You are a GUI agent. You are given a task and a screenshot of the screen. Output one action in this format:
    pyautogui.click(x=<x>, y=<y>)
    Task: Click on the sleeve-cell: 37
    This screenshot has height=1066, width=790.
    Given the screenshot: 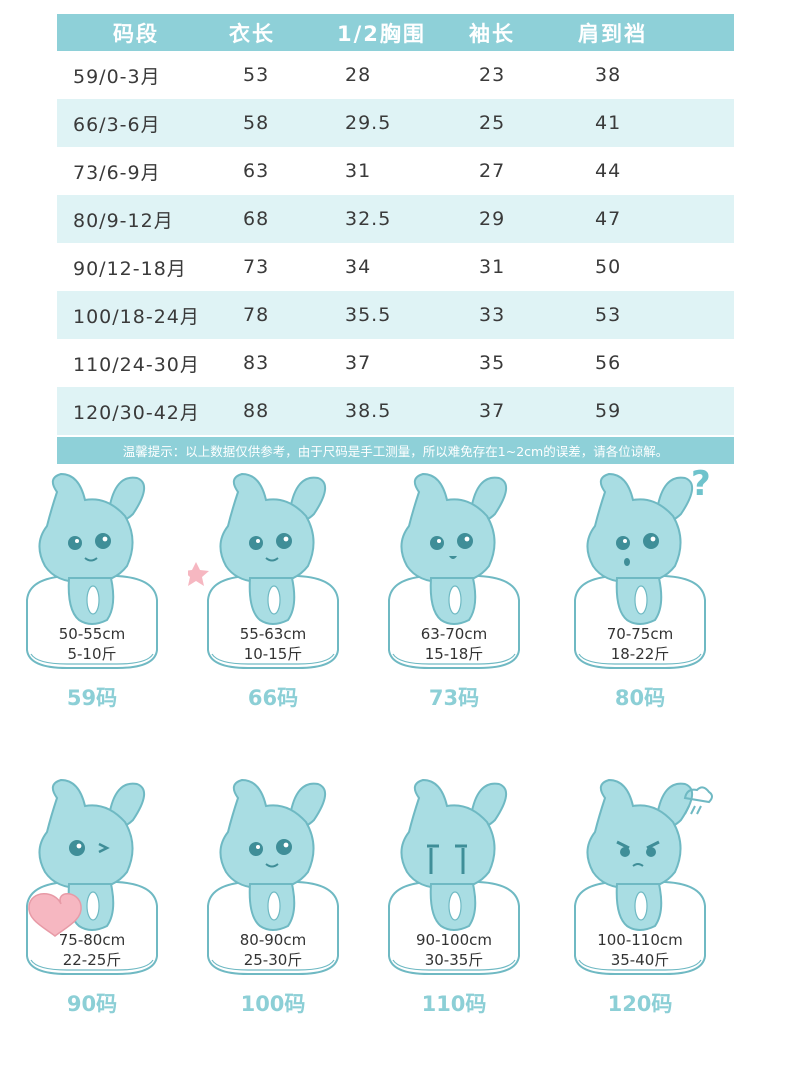 What is the action you would take?
    pyautogui.click(x=492, y=411)
    